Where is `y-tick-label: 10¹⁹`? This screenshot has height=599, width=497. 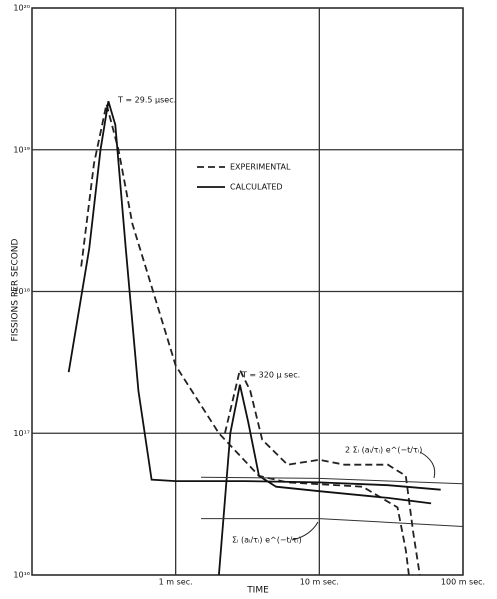 y-tick-label: 10¹⁹ is located at coordinates (21, 149).